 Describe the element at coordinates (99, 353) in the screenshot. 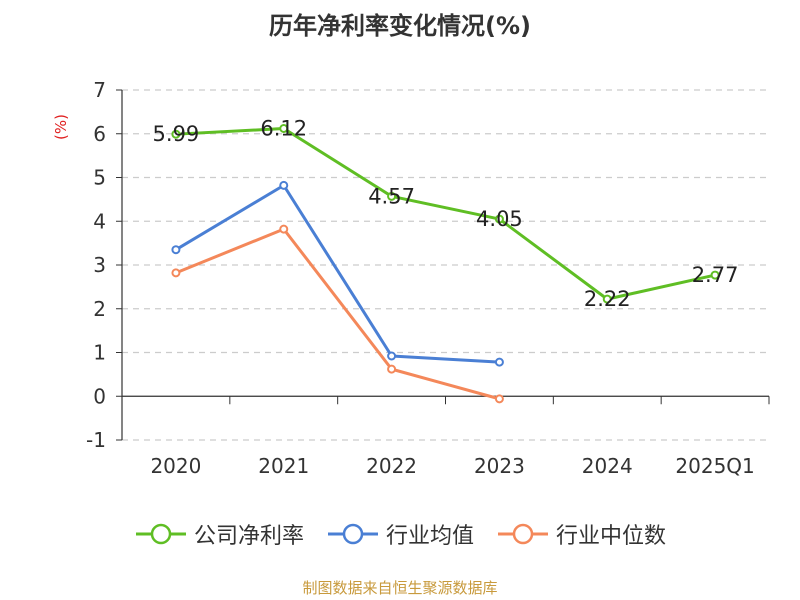

I see `y-tick-label: 1` at that location.